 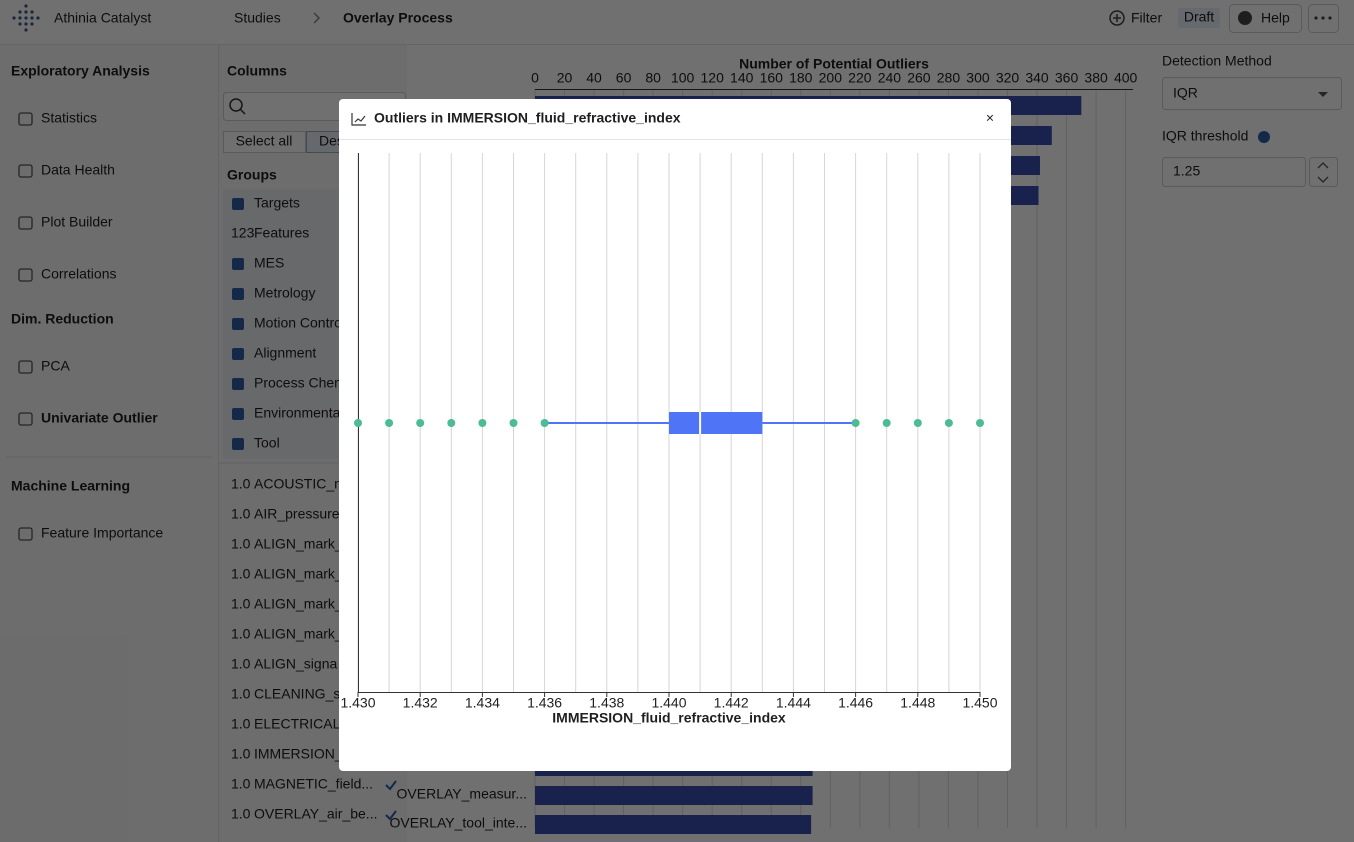 I want to click on x-axis-title: IMMERSION_fluid_refractive_index, so click(x=669, y=718).